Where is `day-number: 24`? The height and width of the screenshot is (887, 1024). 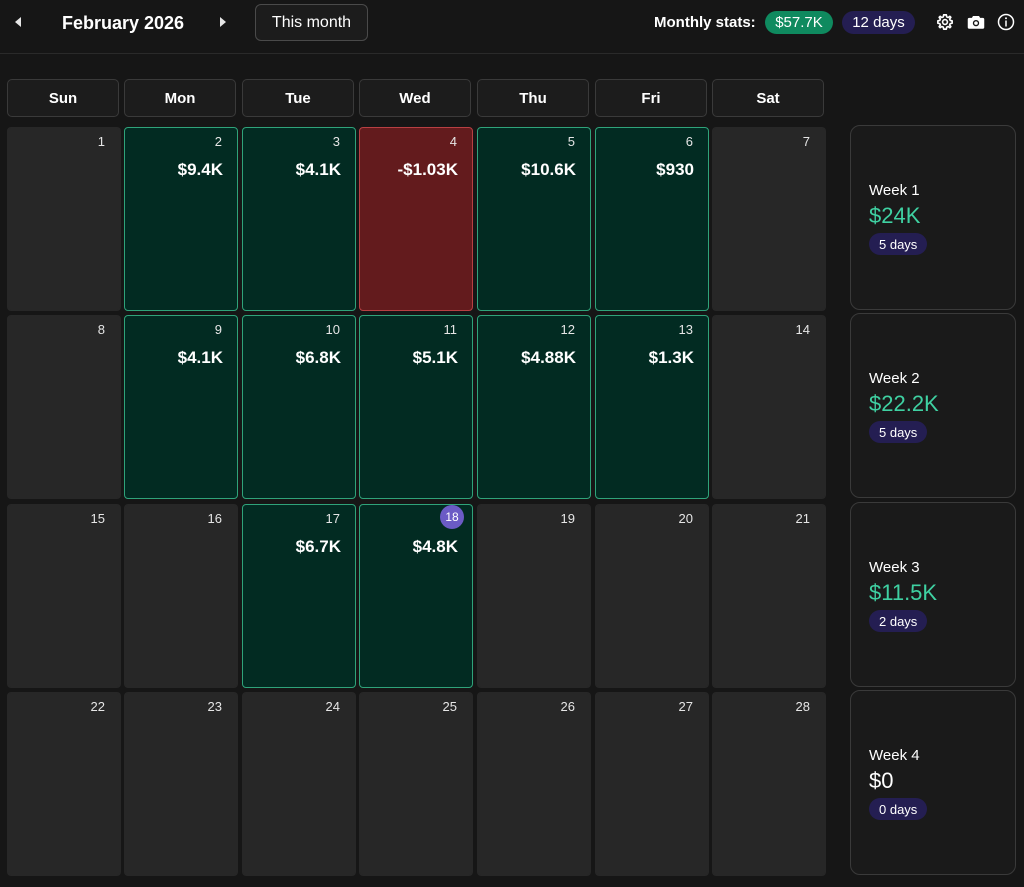 day-number: 24 is located at coordinates (332, 706).